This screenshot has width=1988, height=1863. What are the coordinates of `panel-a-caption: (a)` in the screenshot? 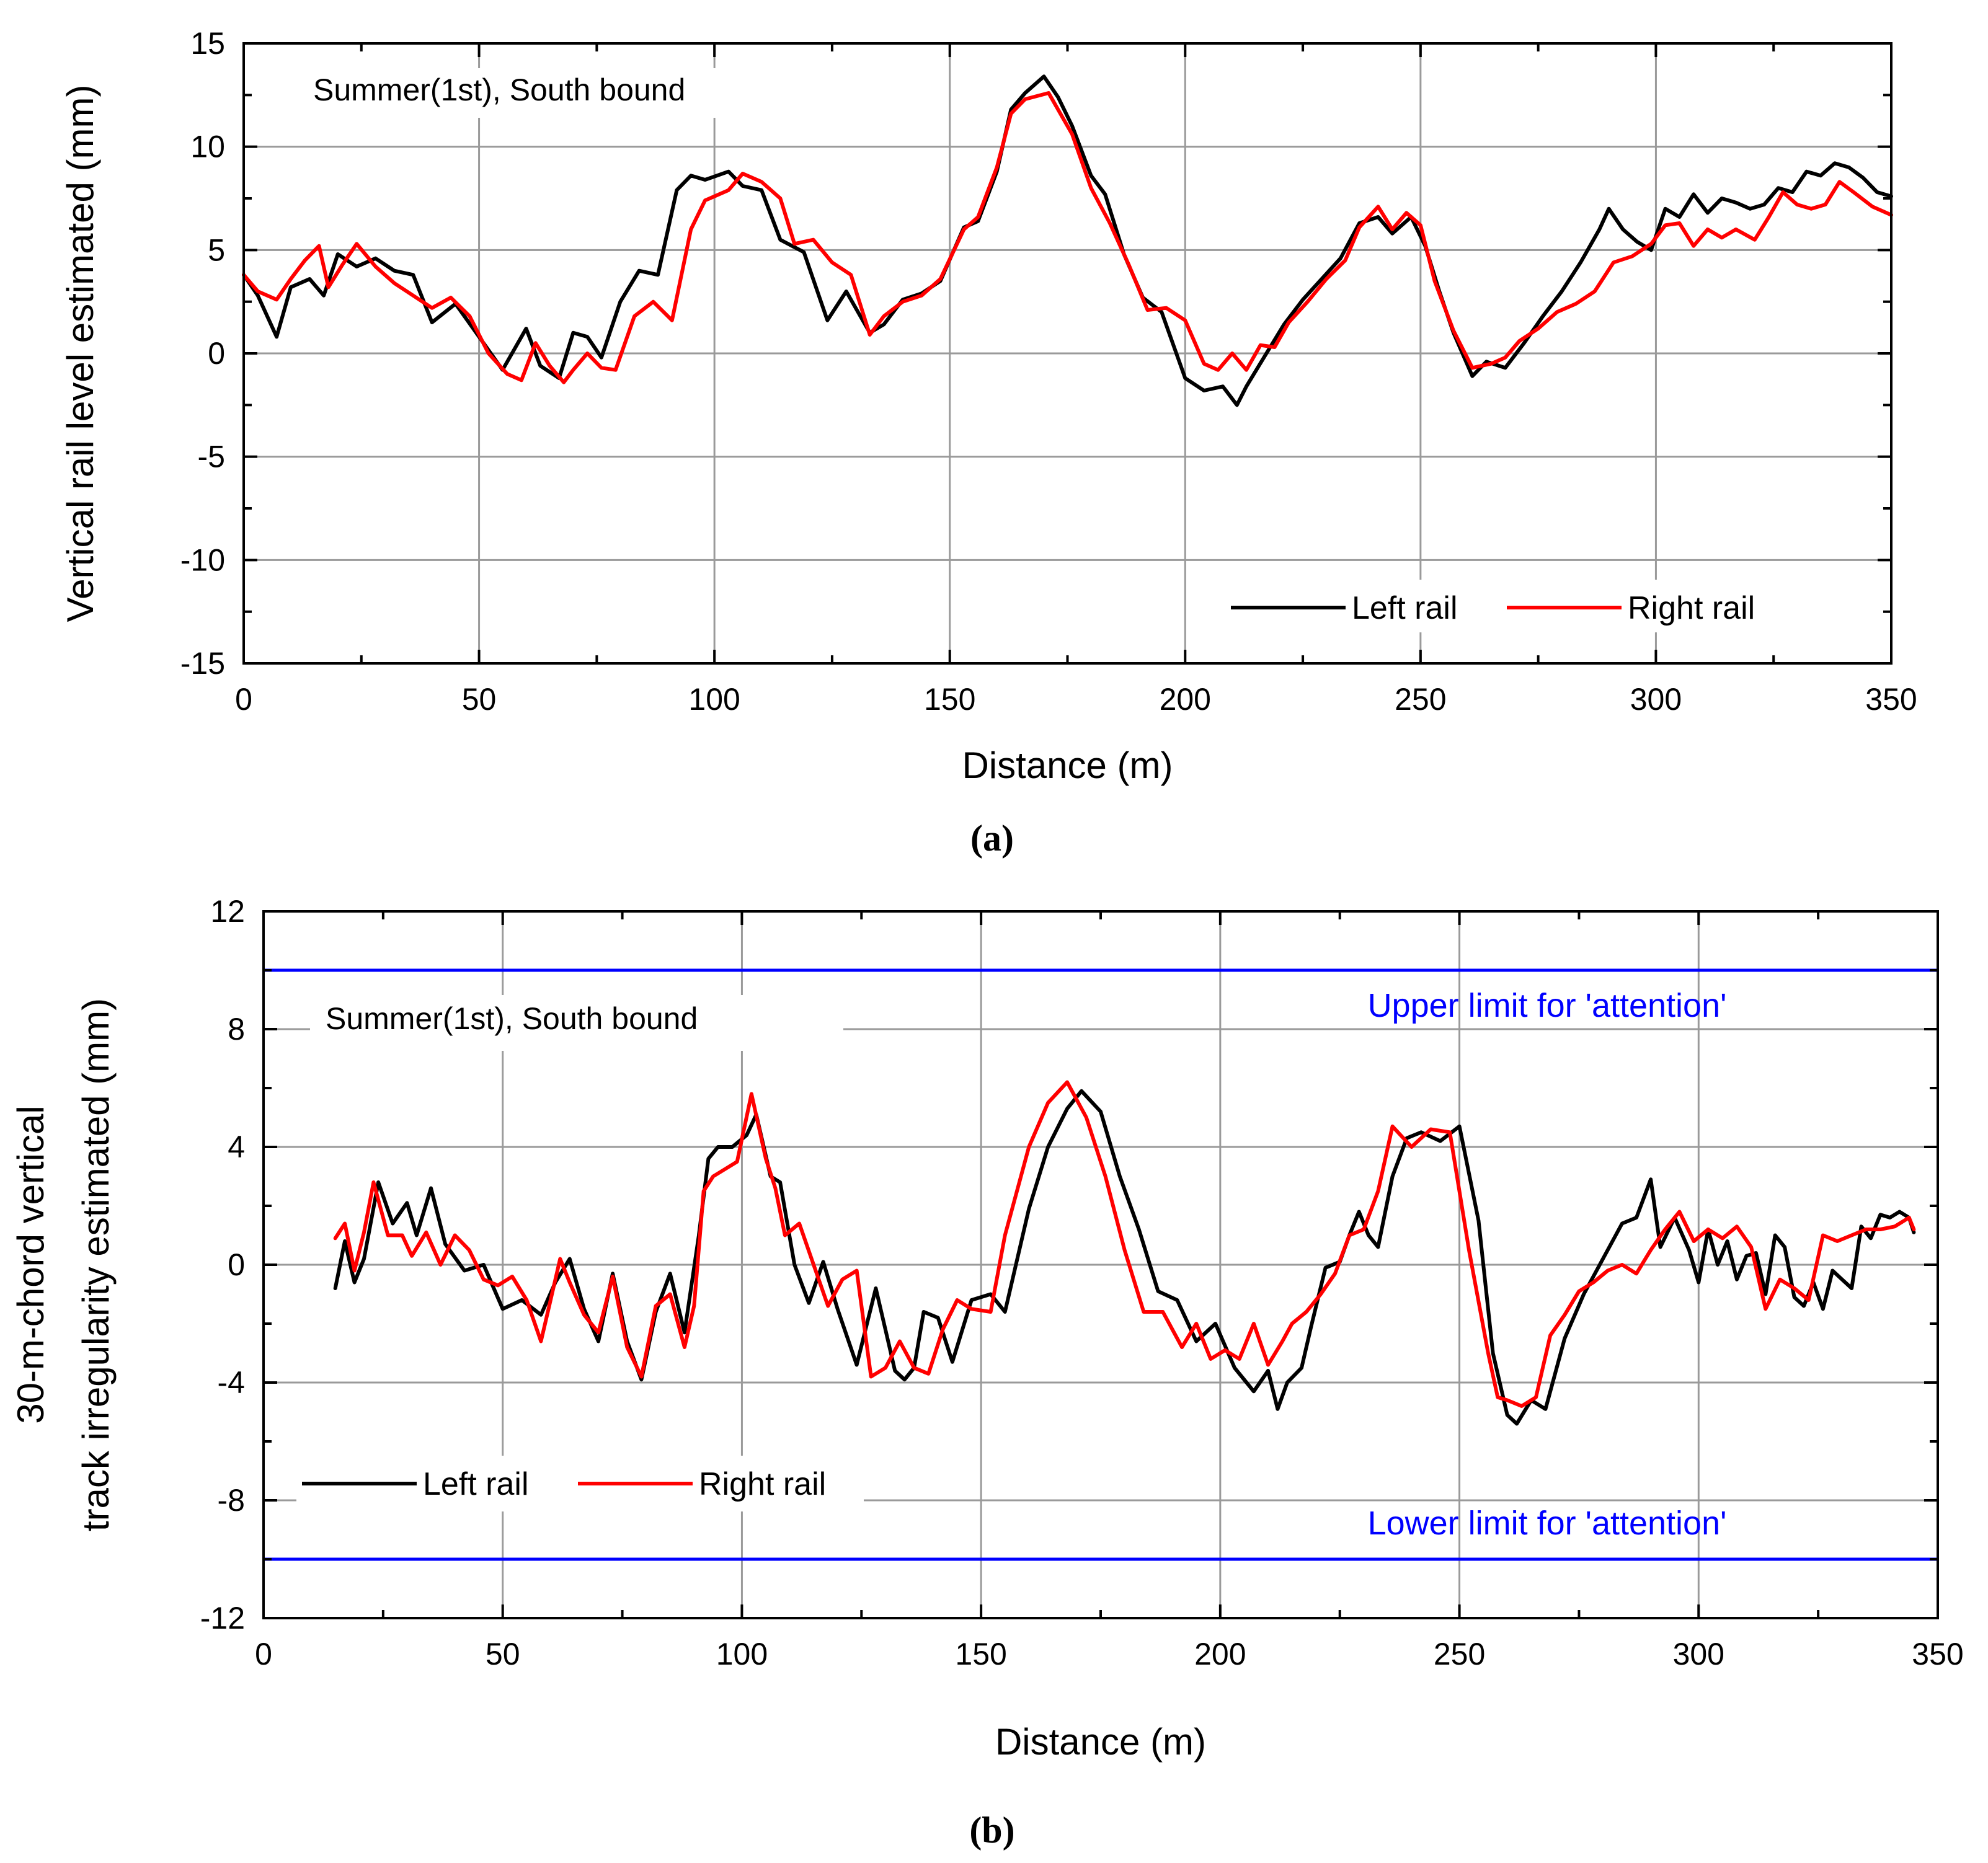 It's located at (992, 838).